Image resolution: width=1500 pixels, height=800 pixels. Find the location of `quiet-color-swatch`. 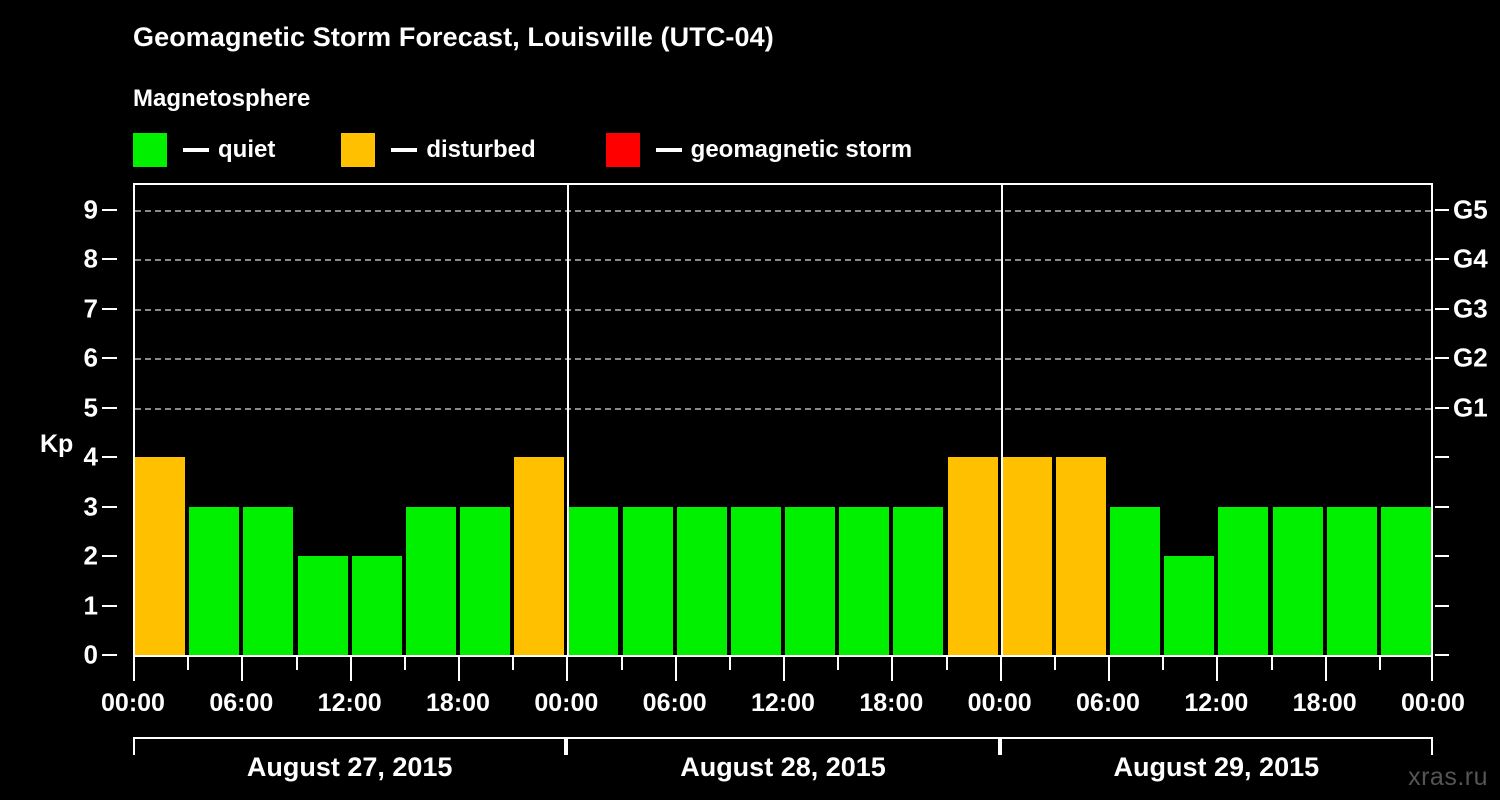

quiet-color-swatch is located at coordinates (150, 150).